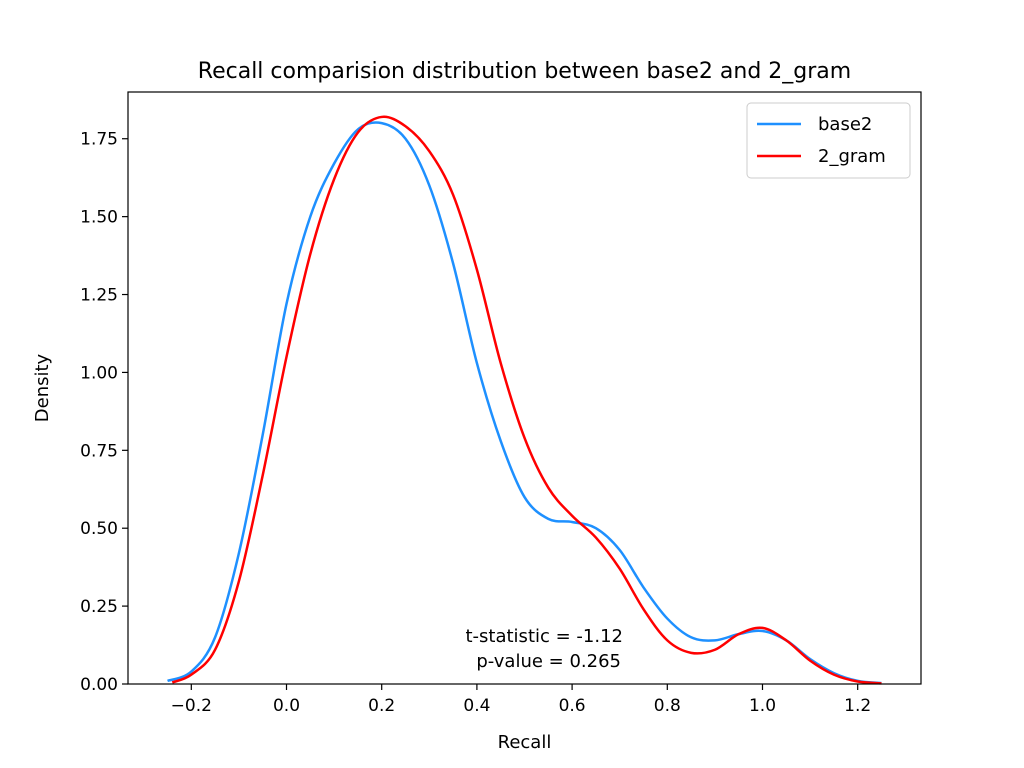 Image resolution: width=1024 pixels, height=768 pixels. Describe the element at coordinates (667, 706) in the screenshot. I see `x-tick-label: 0.8` at that location.